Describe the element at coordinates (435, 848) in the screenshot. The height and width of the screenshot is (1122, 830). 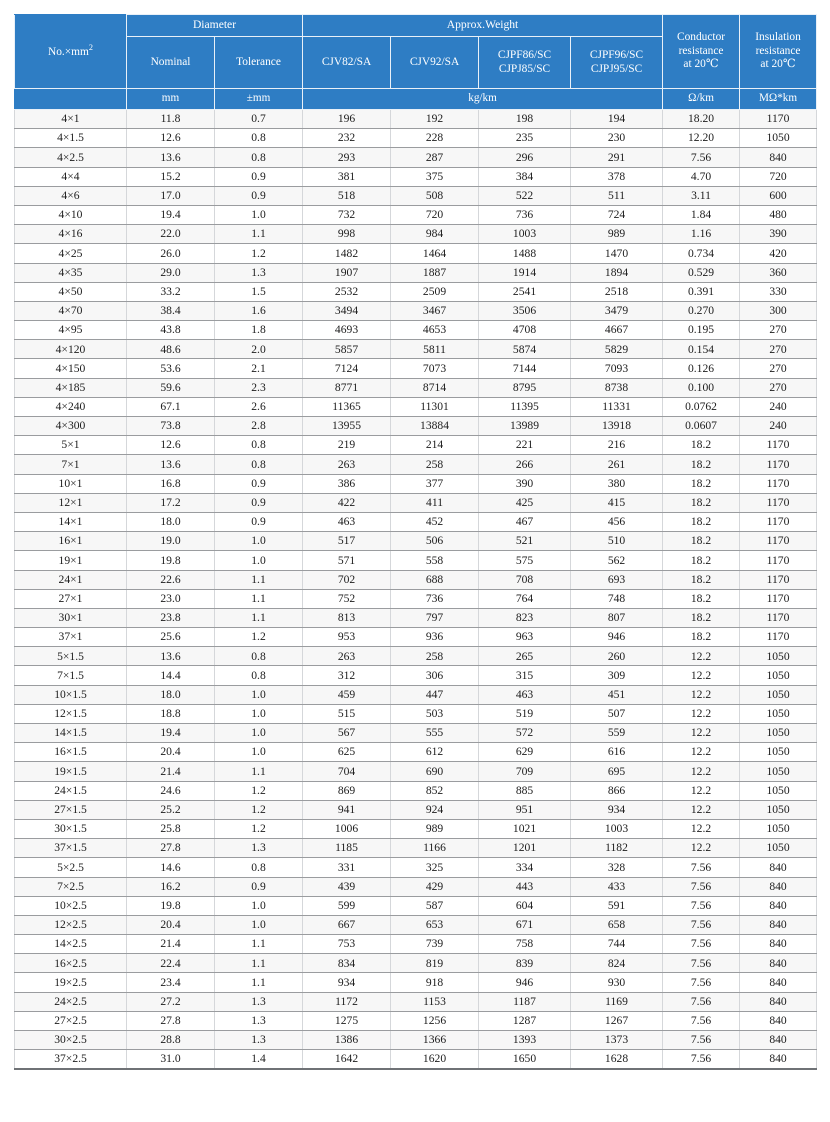
I see `cell-weight-cjv92sa: 1166` at that location.